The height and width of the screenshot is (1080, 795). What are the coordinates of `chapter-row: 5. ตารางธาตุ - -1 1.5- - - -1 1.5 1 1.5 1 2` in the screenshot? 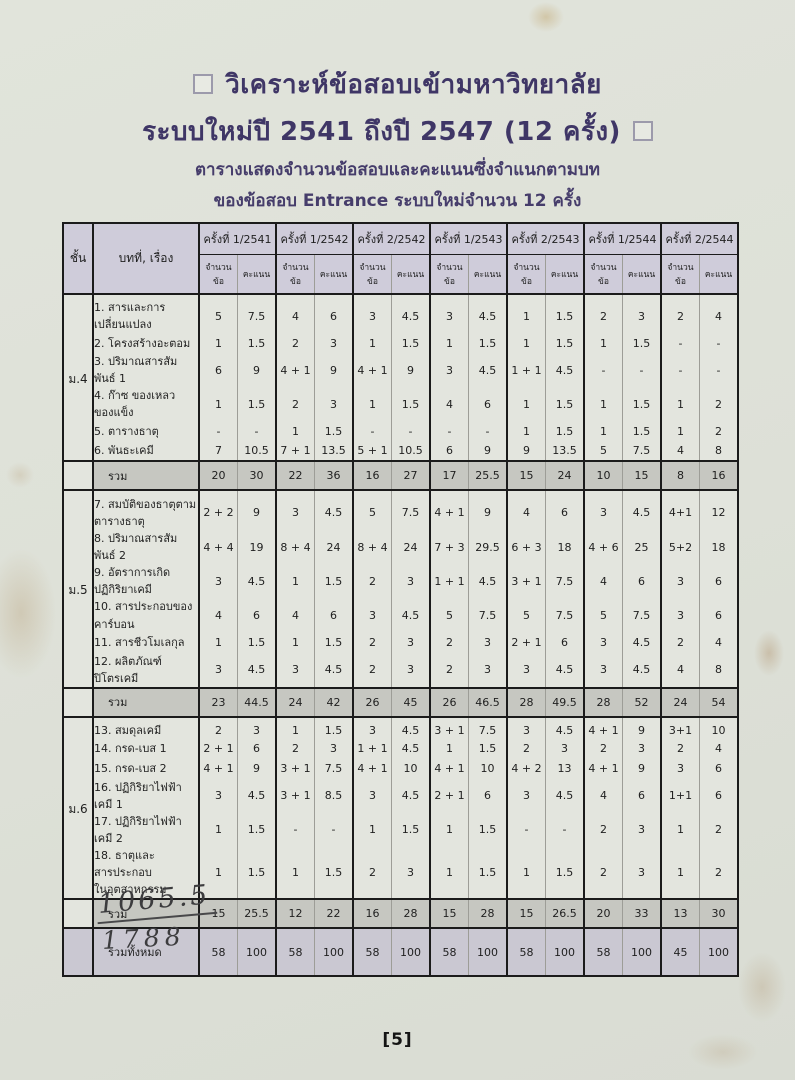 It's located at (400, 431).